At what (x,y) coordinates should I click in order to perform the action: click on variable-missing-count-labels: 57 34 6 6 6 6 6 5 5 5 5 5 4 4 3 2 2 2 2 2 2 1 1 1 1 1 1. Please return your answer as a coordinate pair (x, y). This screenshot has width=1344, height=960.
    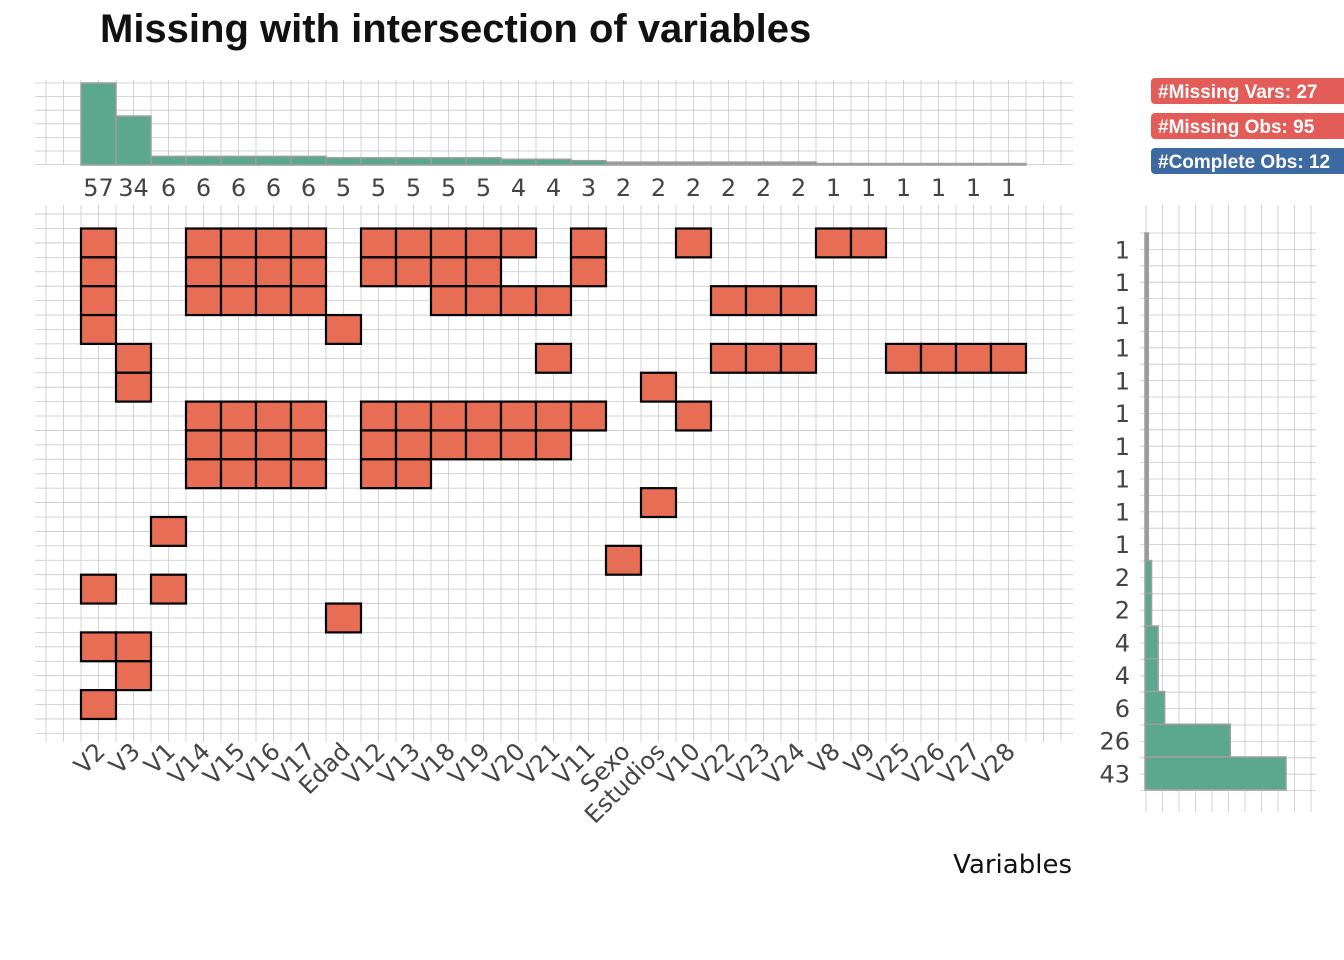
    Looking at the image, I should click on (549, 188).